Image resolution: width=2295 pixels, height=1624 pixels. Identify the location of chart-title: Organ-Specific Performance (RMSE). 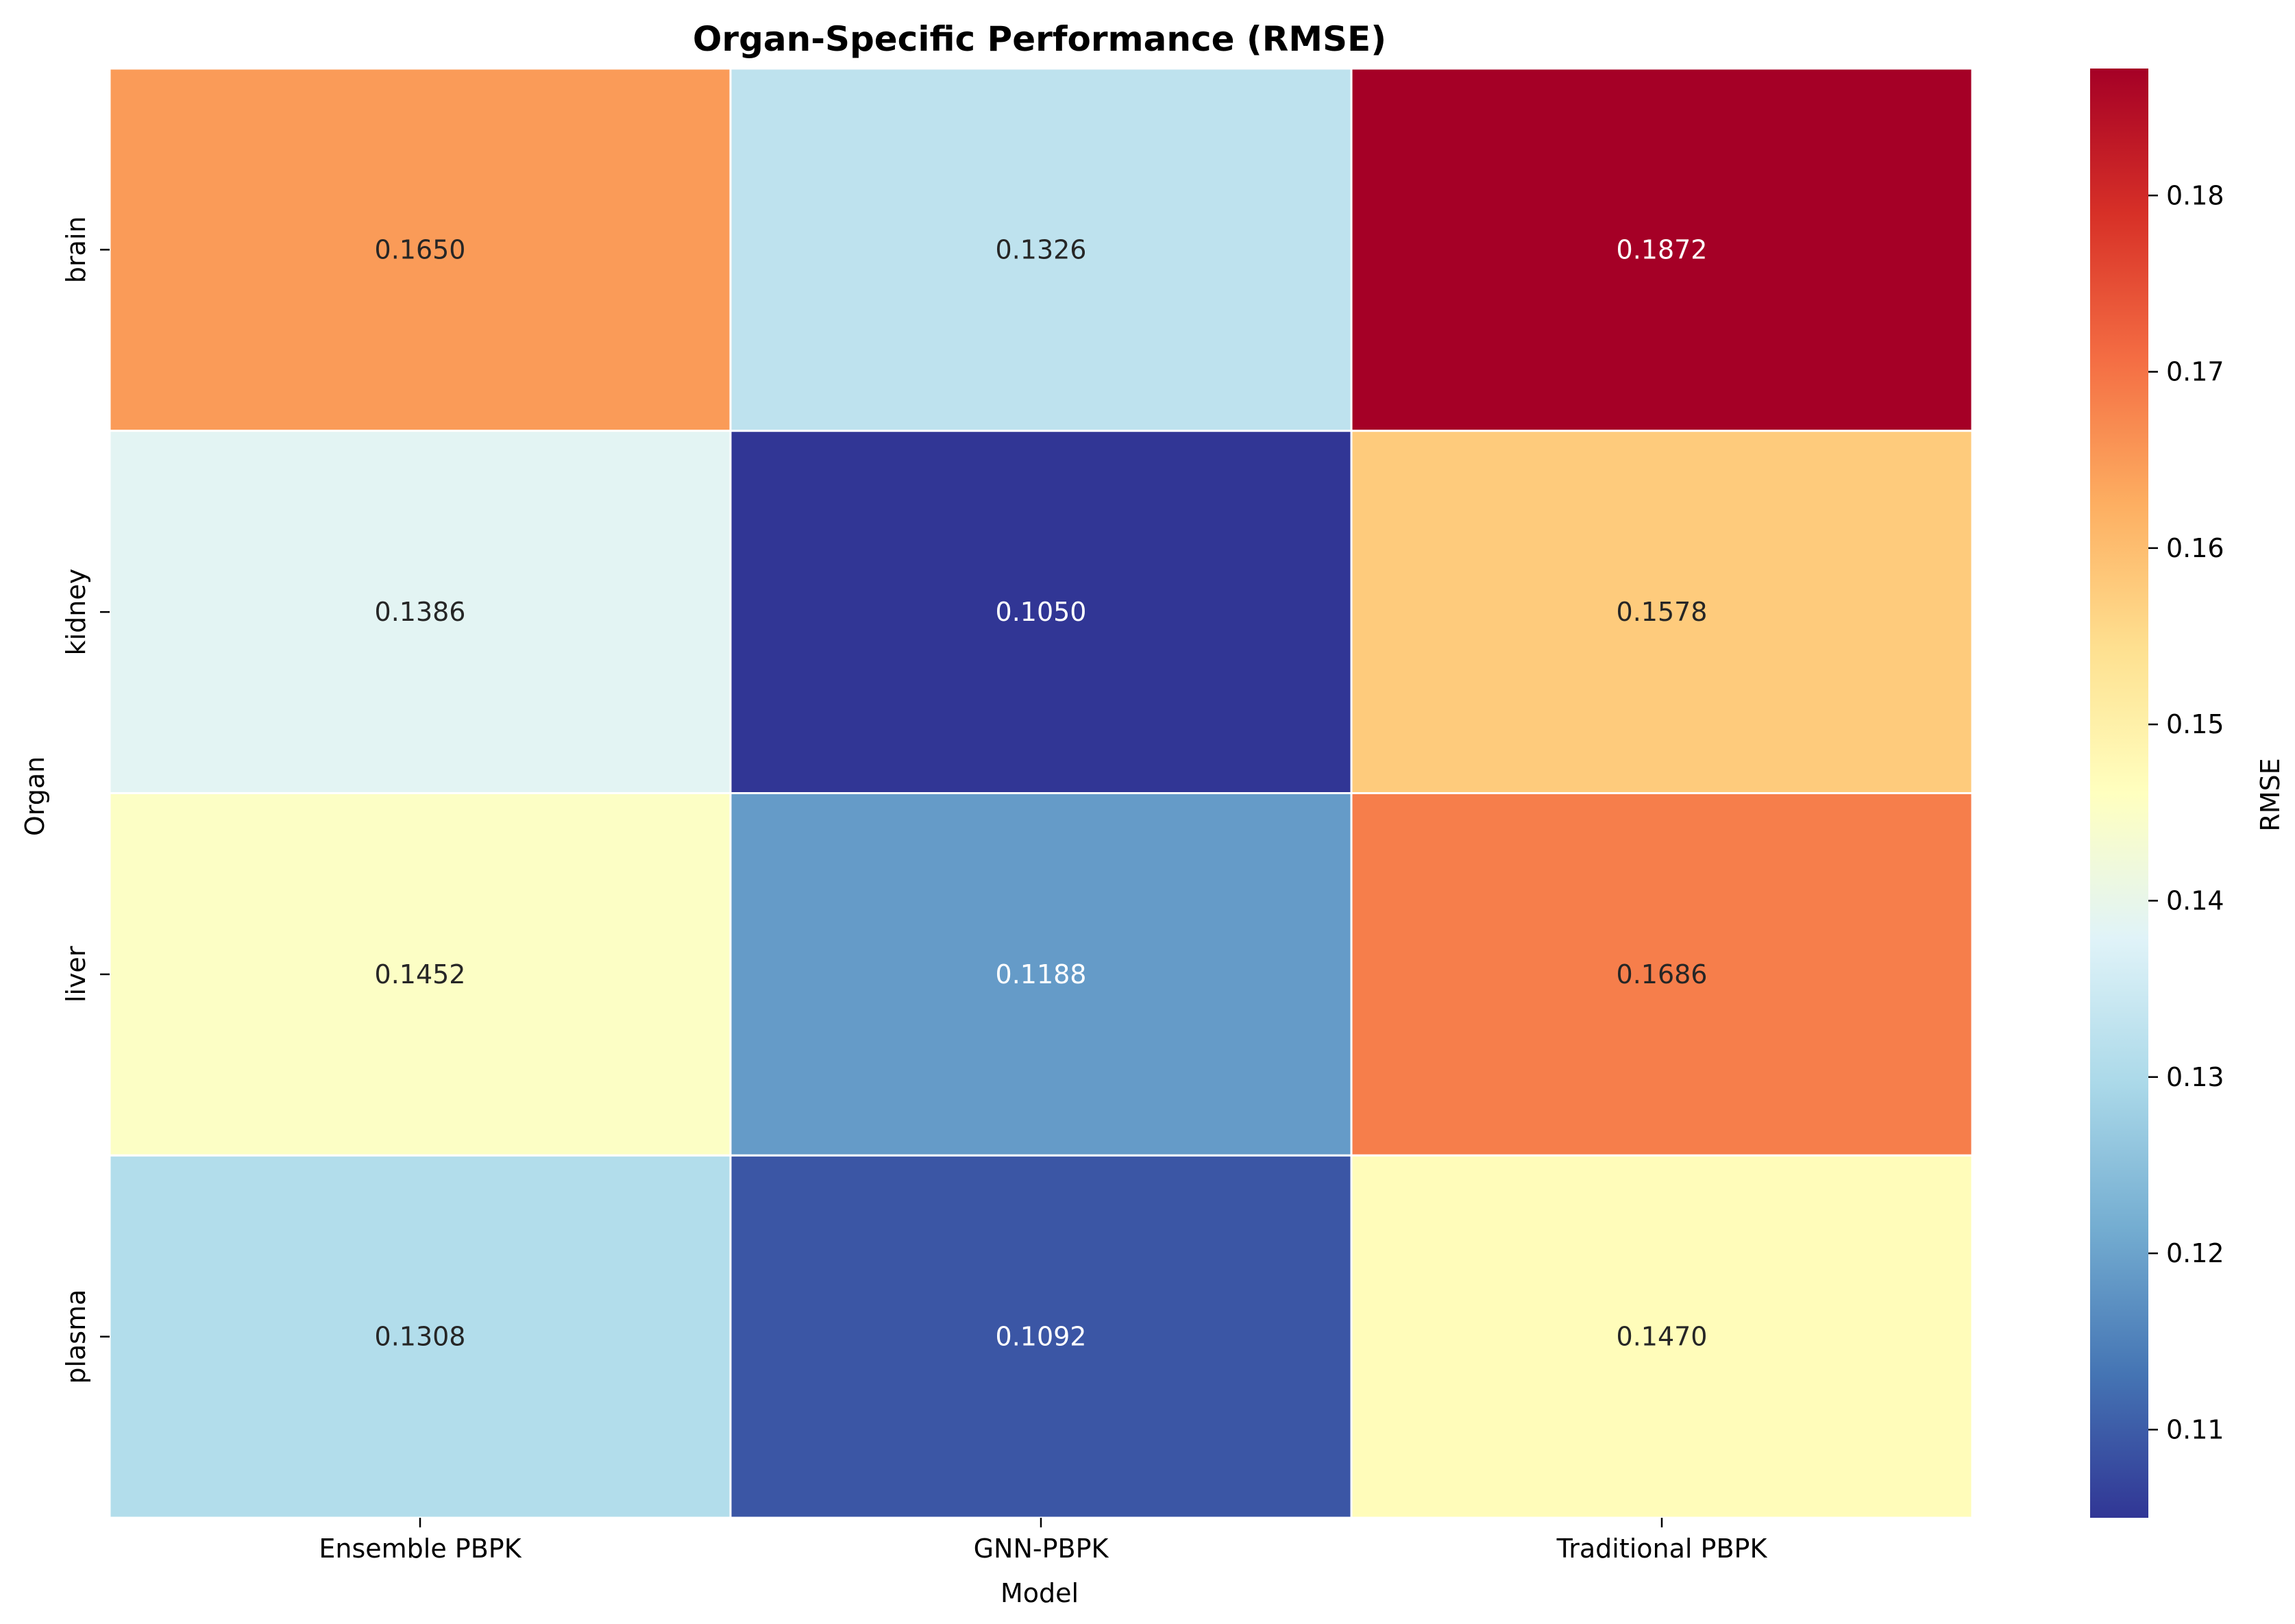
(1039, 39).